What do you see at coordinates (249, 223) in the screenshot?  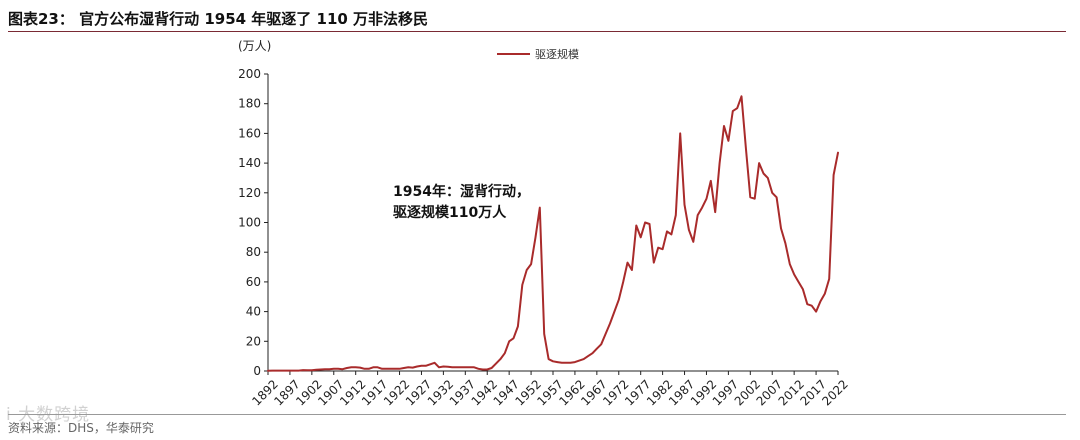 I see `y-tick-label: 100` at bounding box center [249, 223].